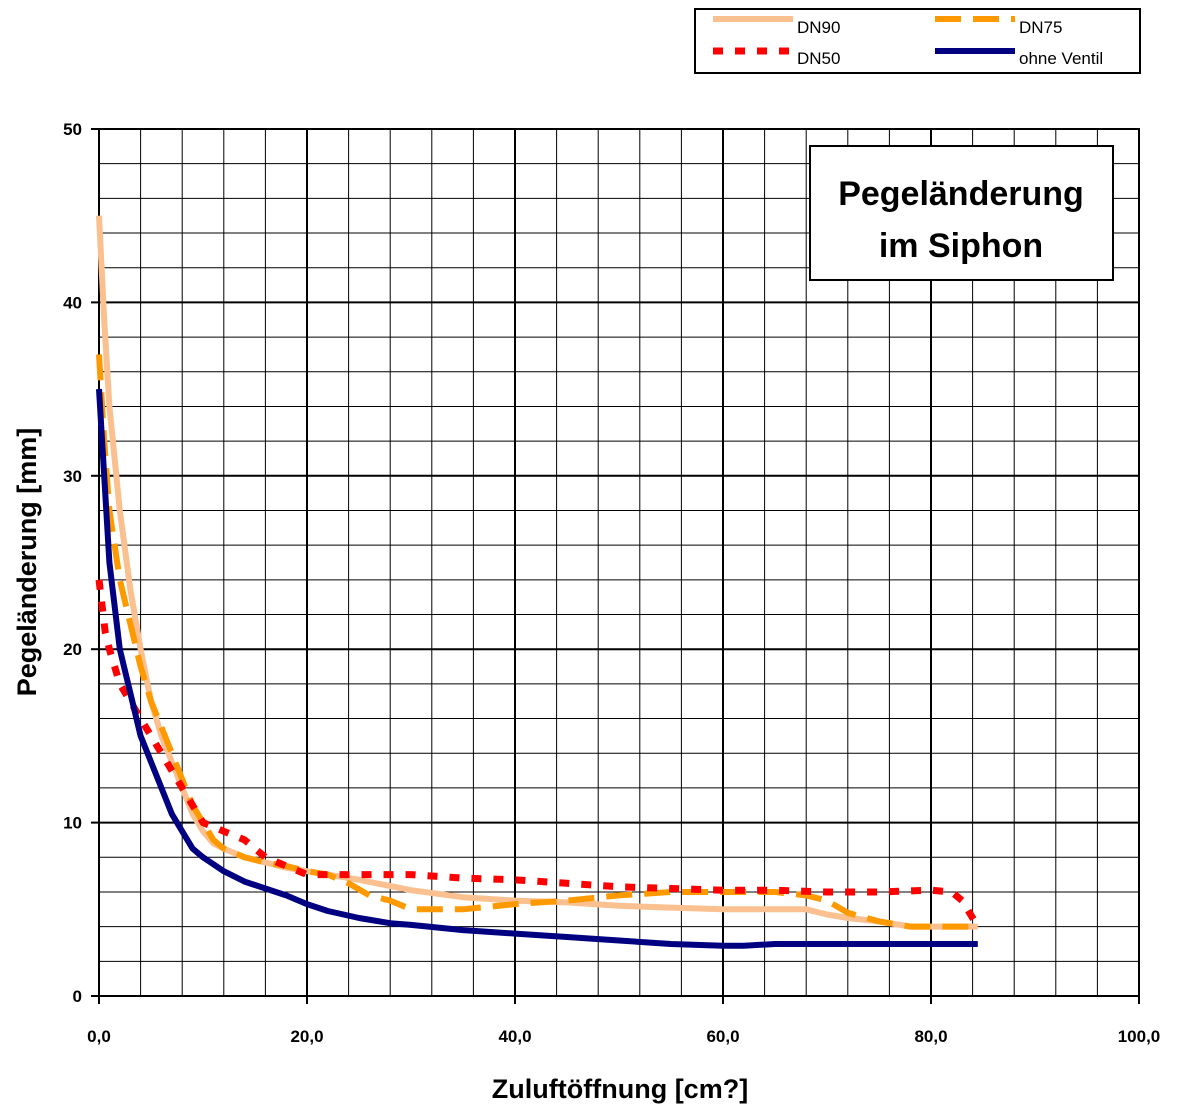  What do you see at coordinates (623, 1021) in the screenshot?
I see `x-axis-ticks: 0,0 20,0 40,0 60,0 80,0 100,0` at bounding box center [623, 1021].